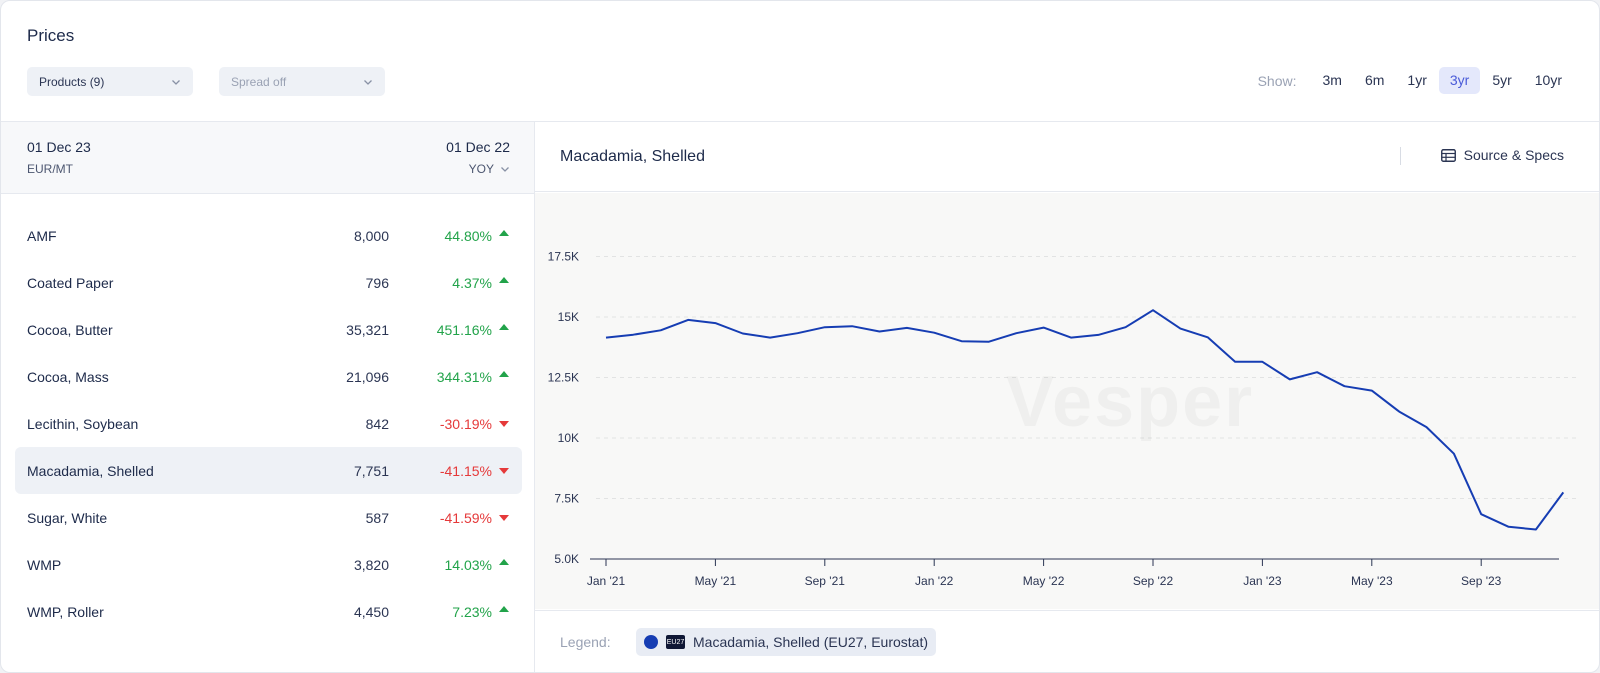  Describe the element at coordinates (59, 147) in the screenshot. I see `current-date: 01 Dec 23` at that location.